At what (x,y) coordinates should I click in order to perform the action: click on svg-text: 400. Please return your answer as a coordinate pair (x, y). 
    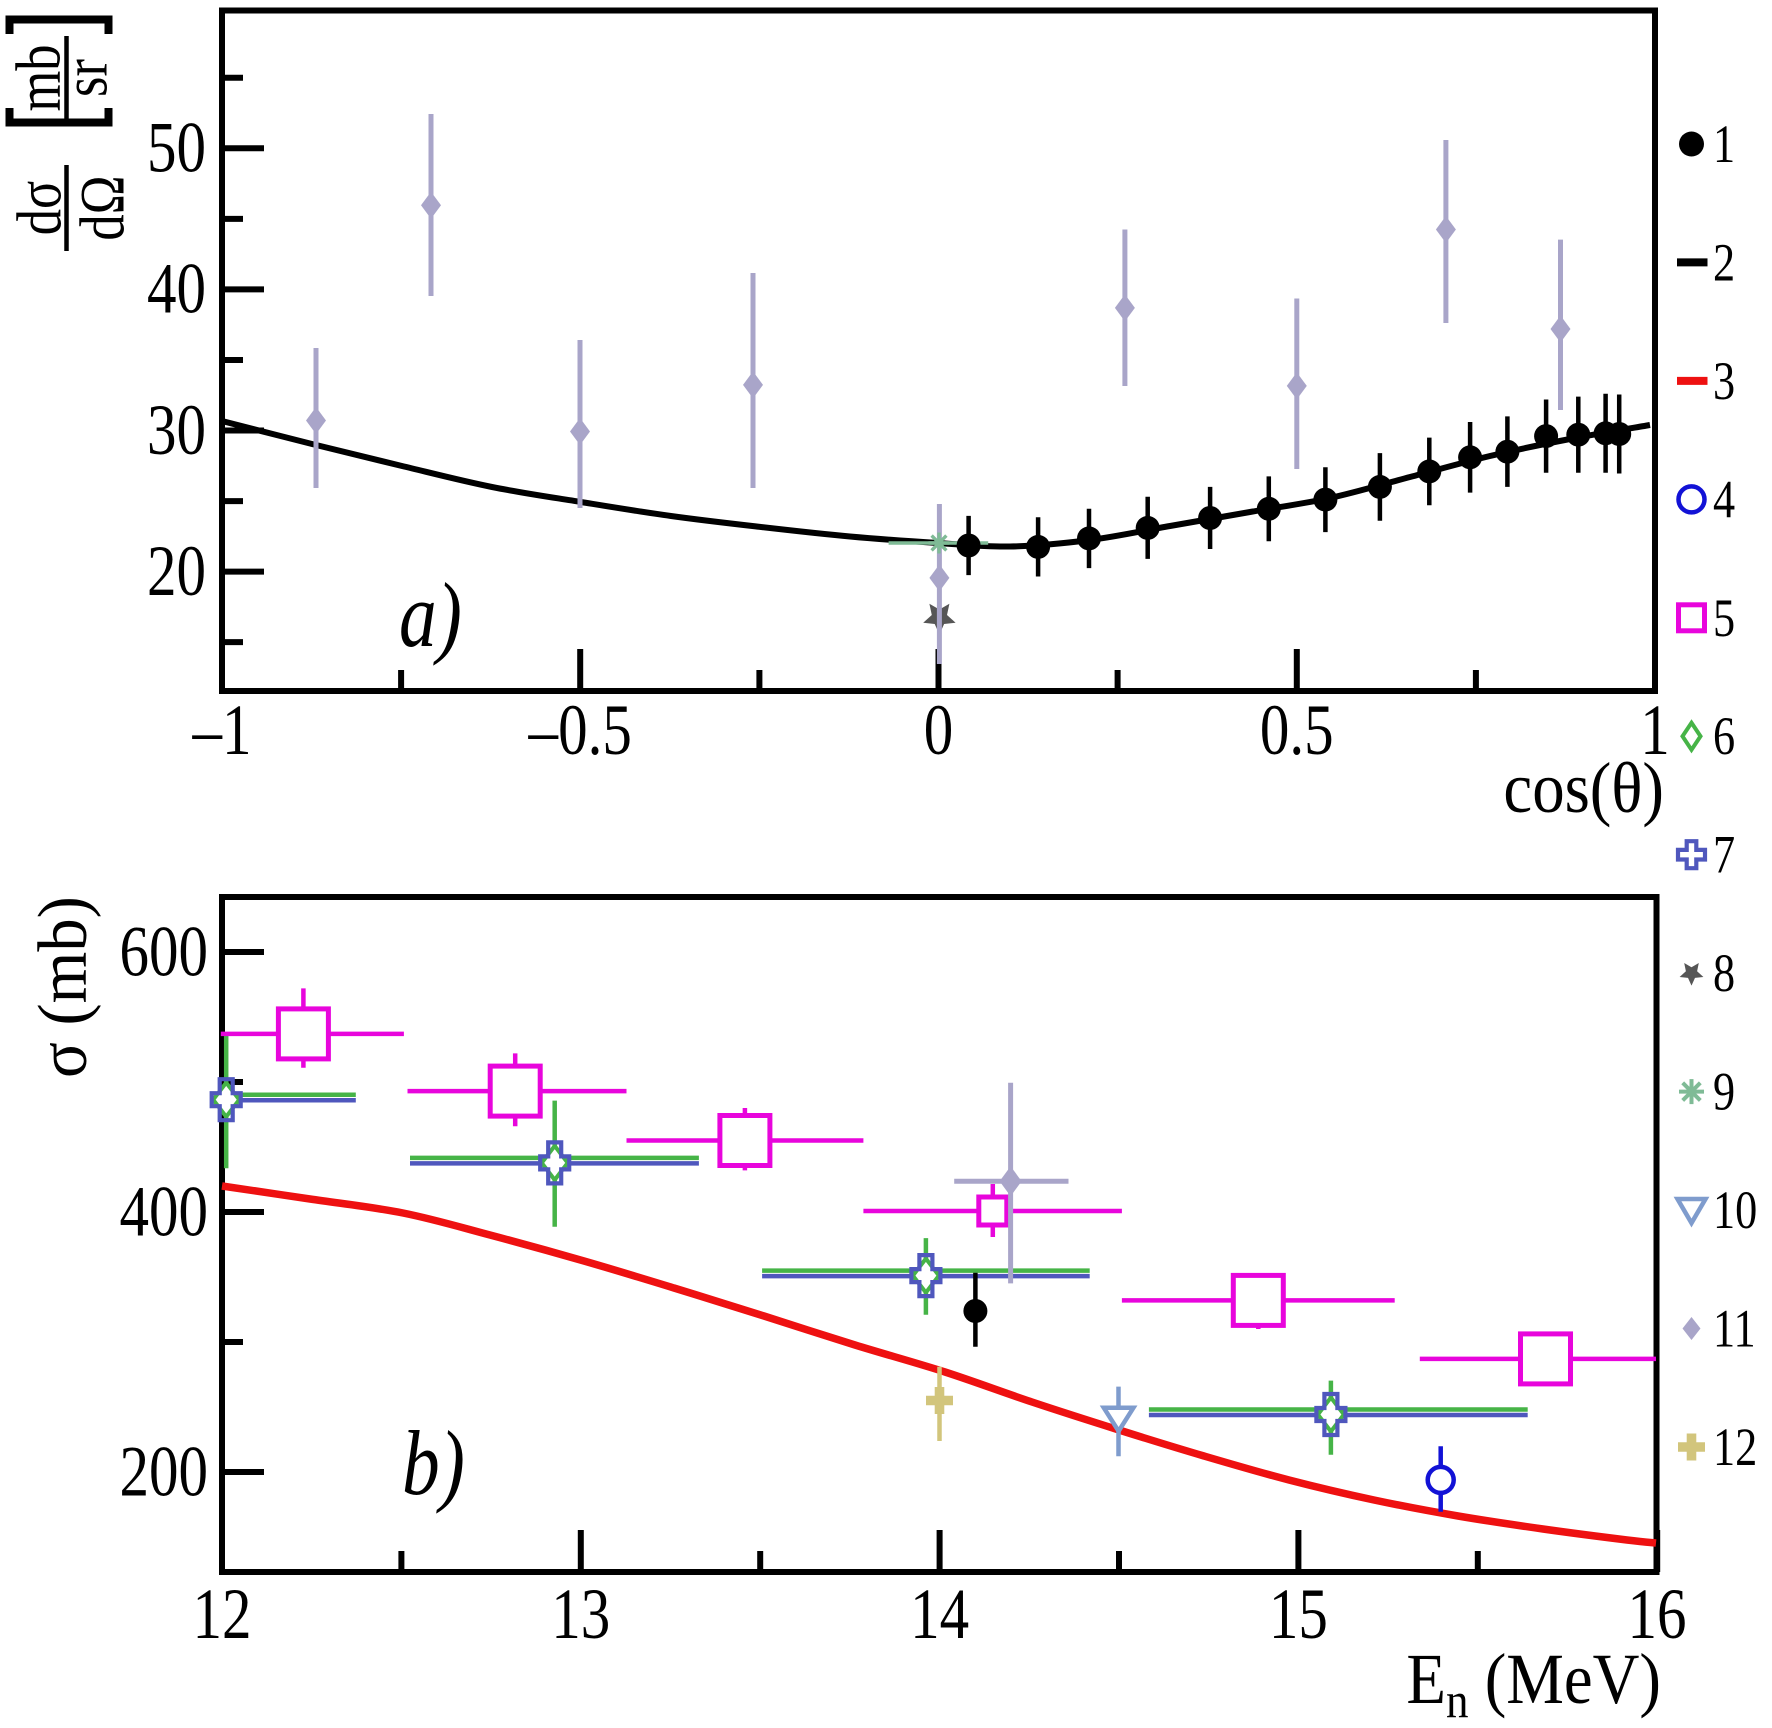
    Looking at the image, I should click on (163, 1212).